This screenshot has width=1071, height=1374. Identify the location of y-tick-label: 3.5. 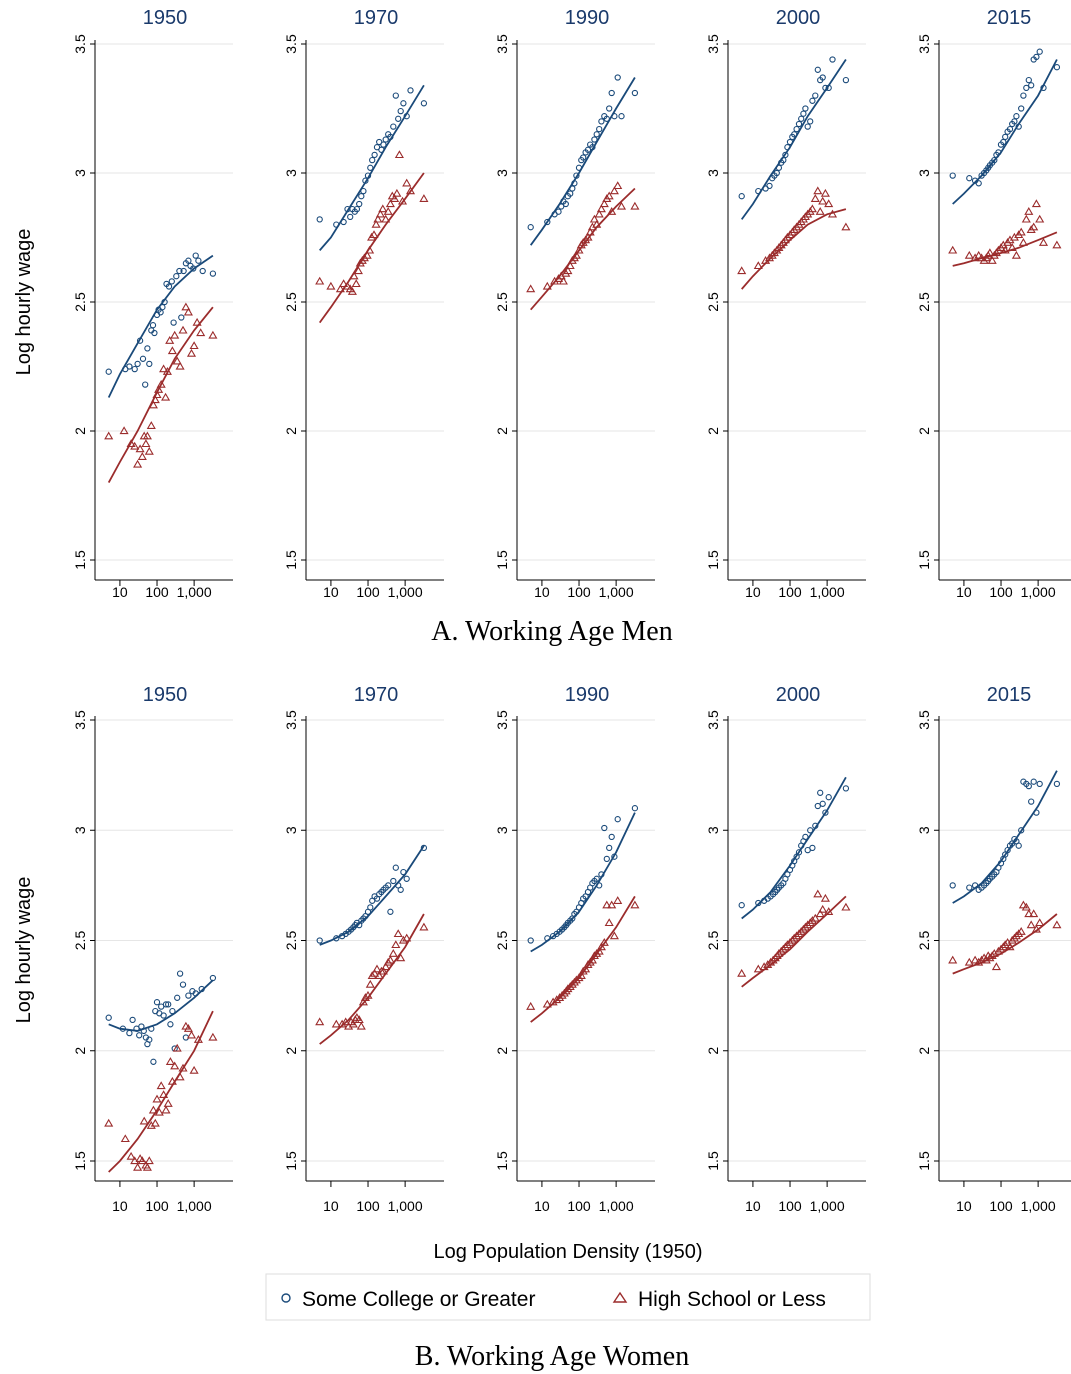
(713, 44).